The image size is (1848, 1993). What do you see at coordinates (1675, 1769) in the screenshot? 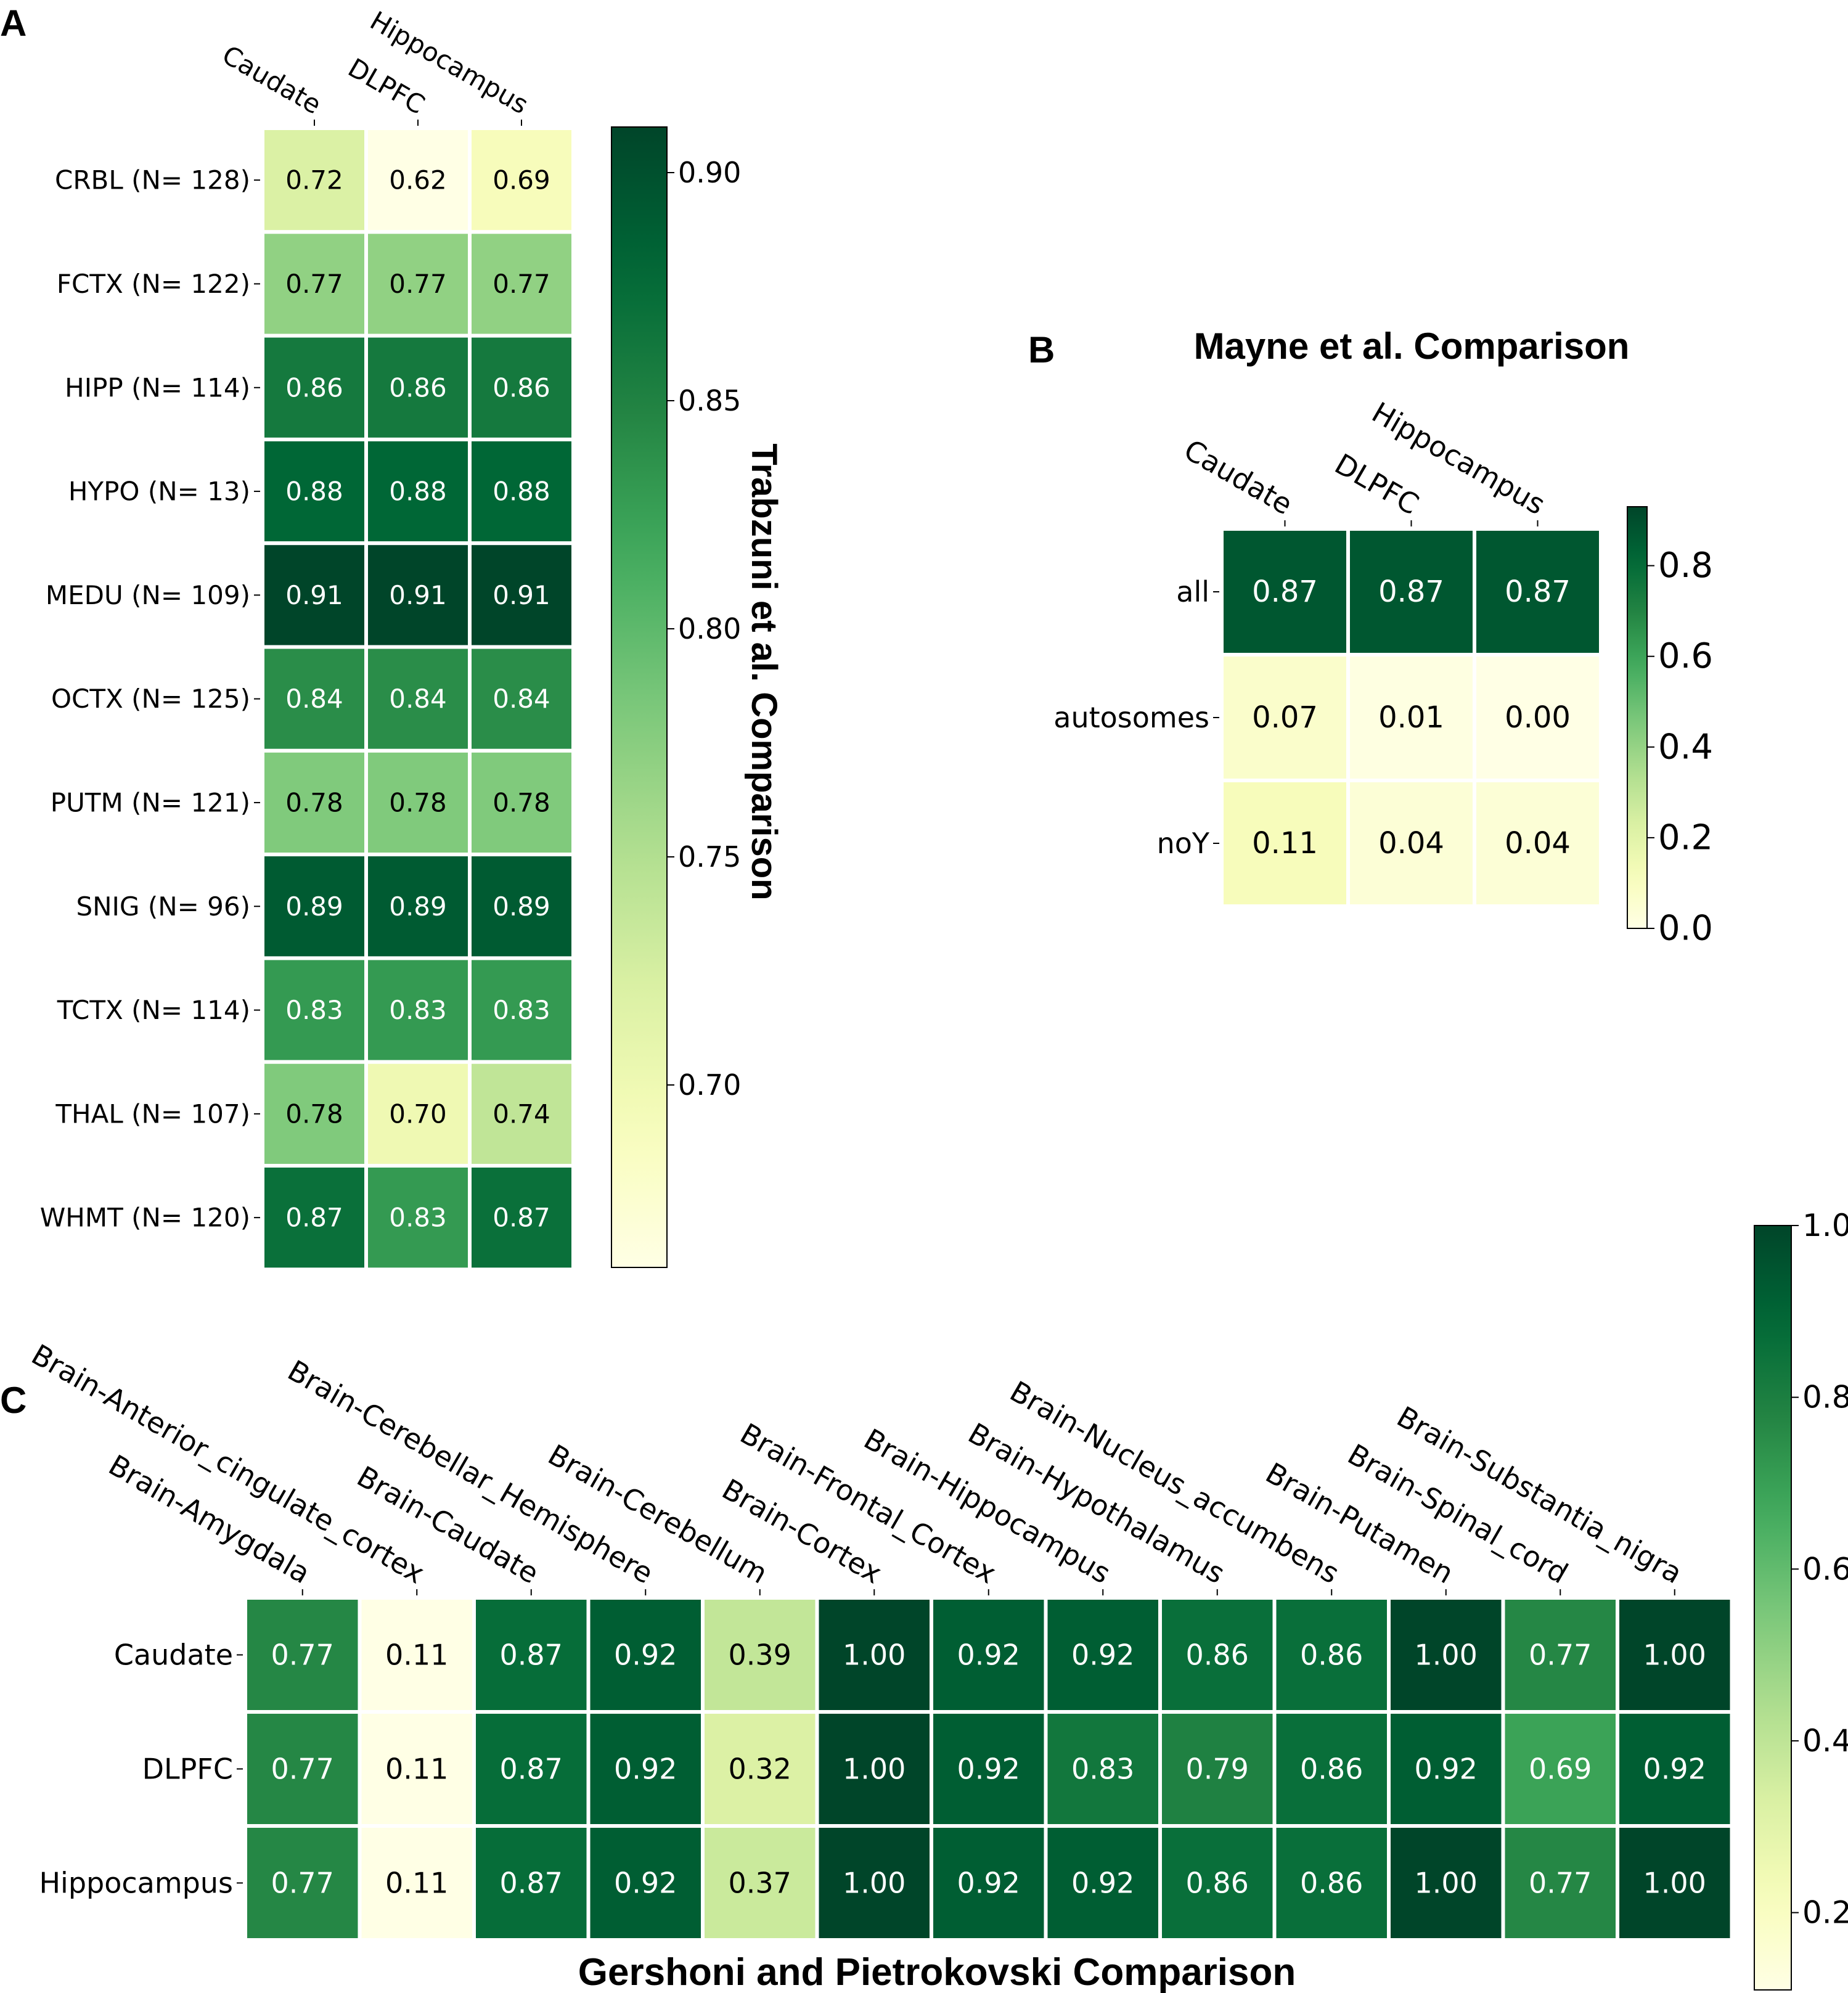
I see `cell-c-r1-c12` at bounding box center [1675, 1769].